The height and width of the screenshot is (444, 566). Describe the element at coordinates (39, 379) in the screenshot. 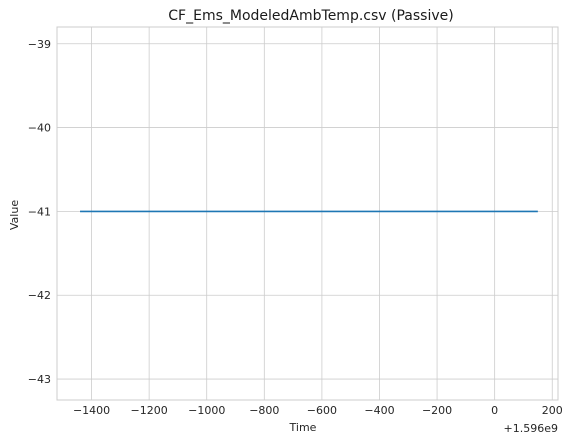

I see `y-tick-label: −43` at that location.